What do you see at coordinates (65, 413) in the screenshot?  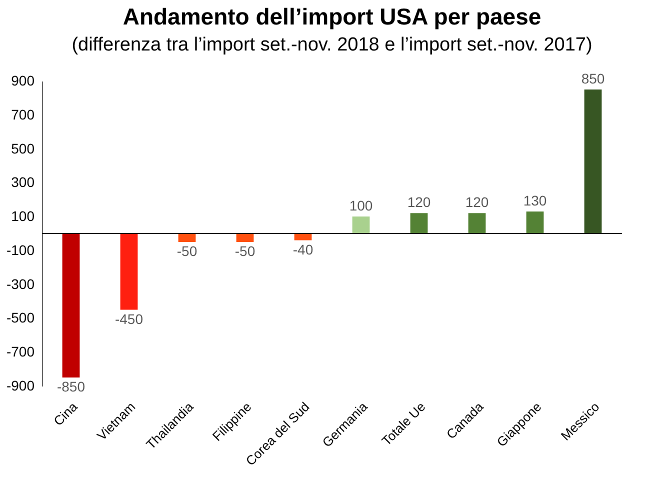 I see `x-tick-label: Cina` at bounding box center [65, 413].